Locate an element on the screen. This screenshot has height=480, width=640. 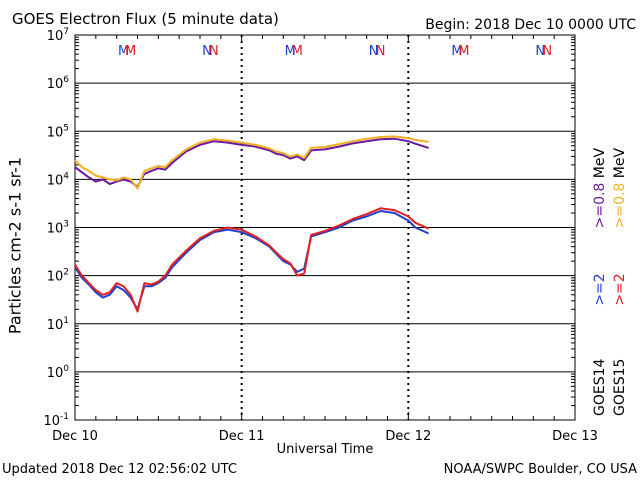
legend-goes14-e2: >=2 is located at coordinates (600, 289).